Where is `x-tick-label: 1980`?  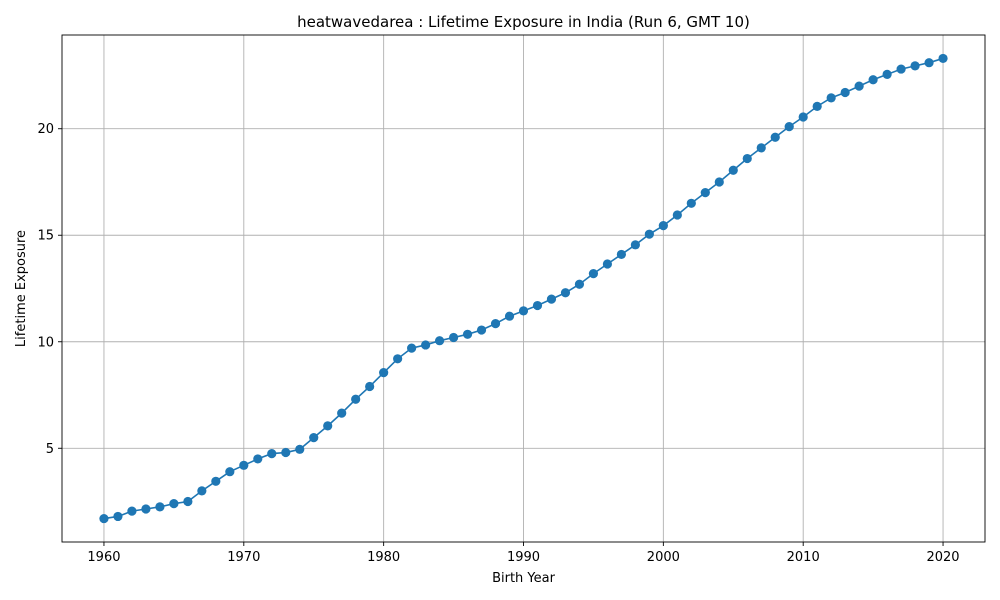 x-tick-label: 1980 is located at coordinates (383, 557).